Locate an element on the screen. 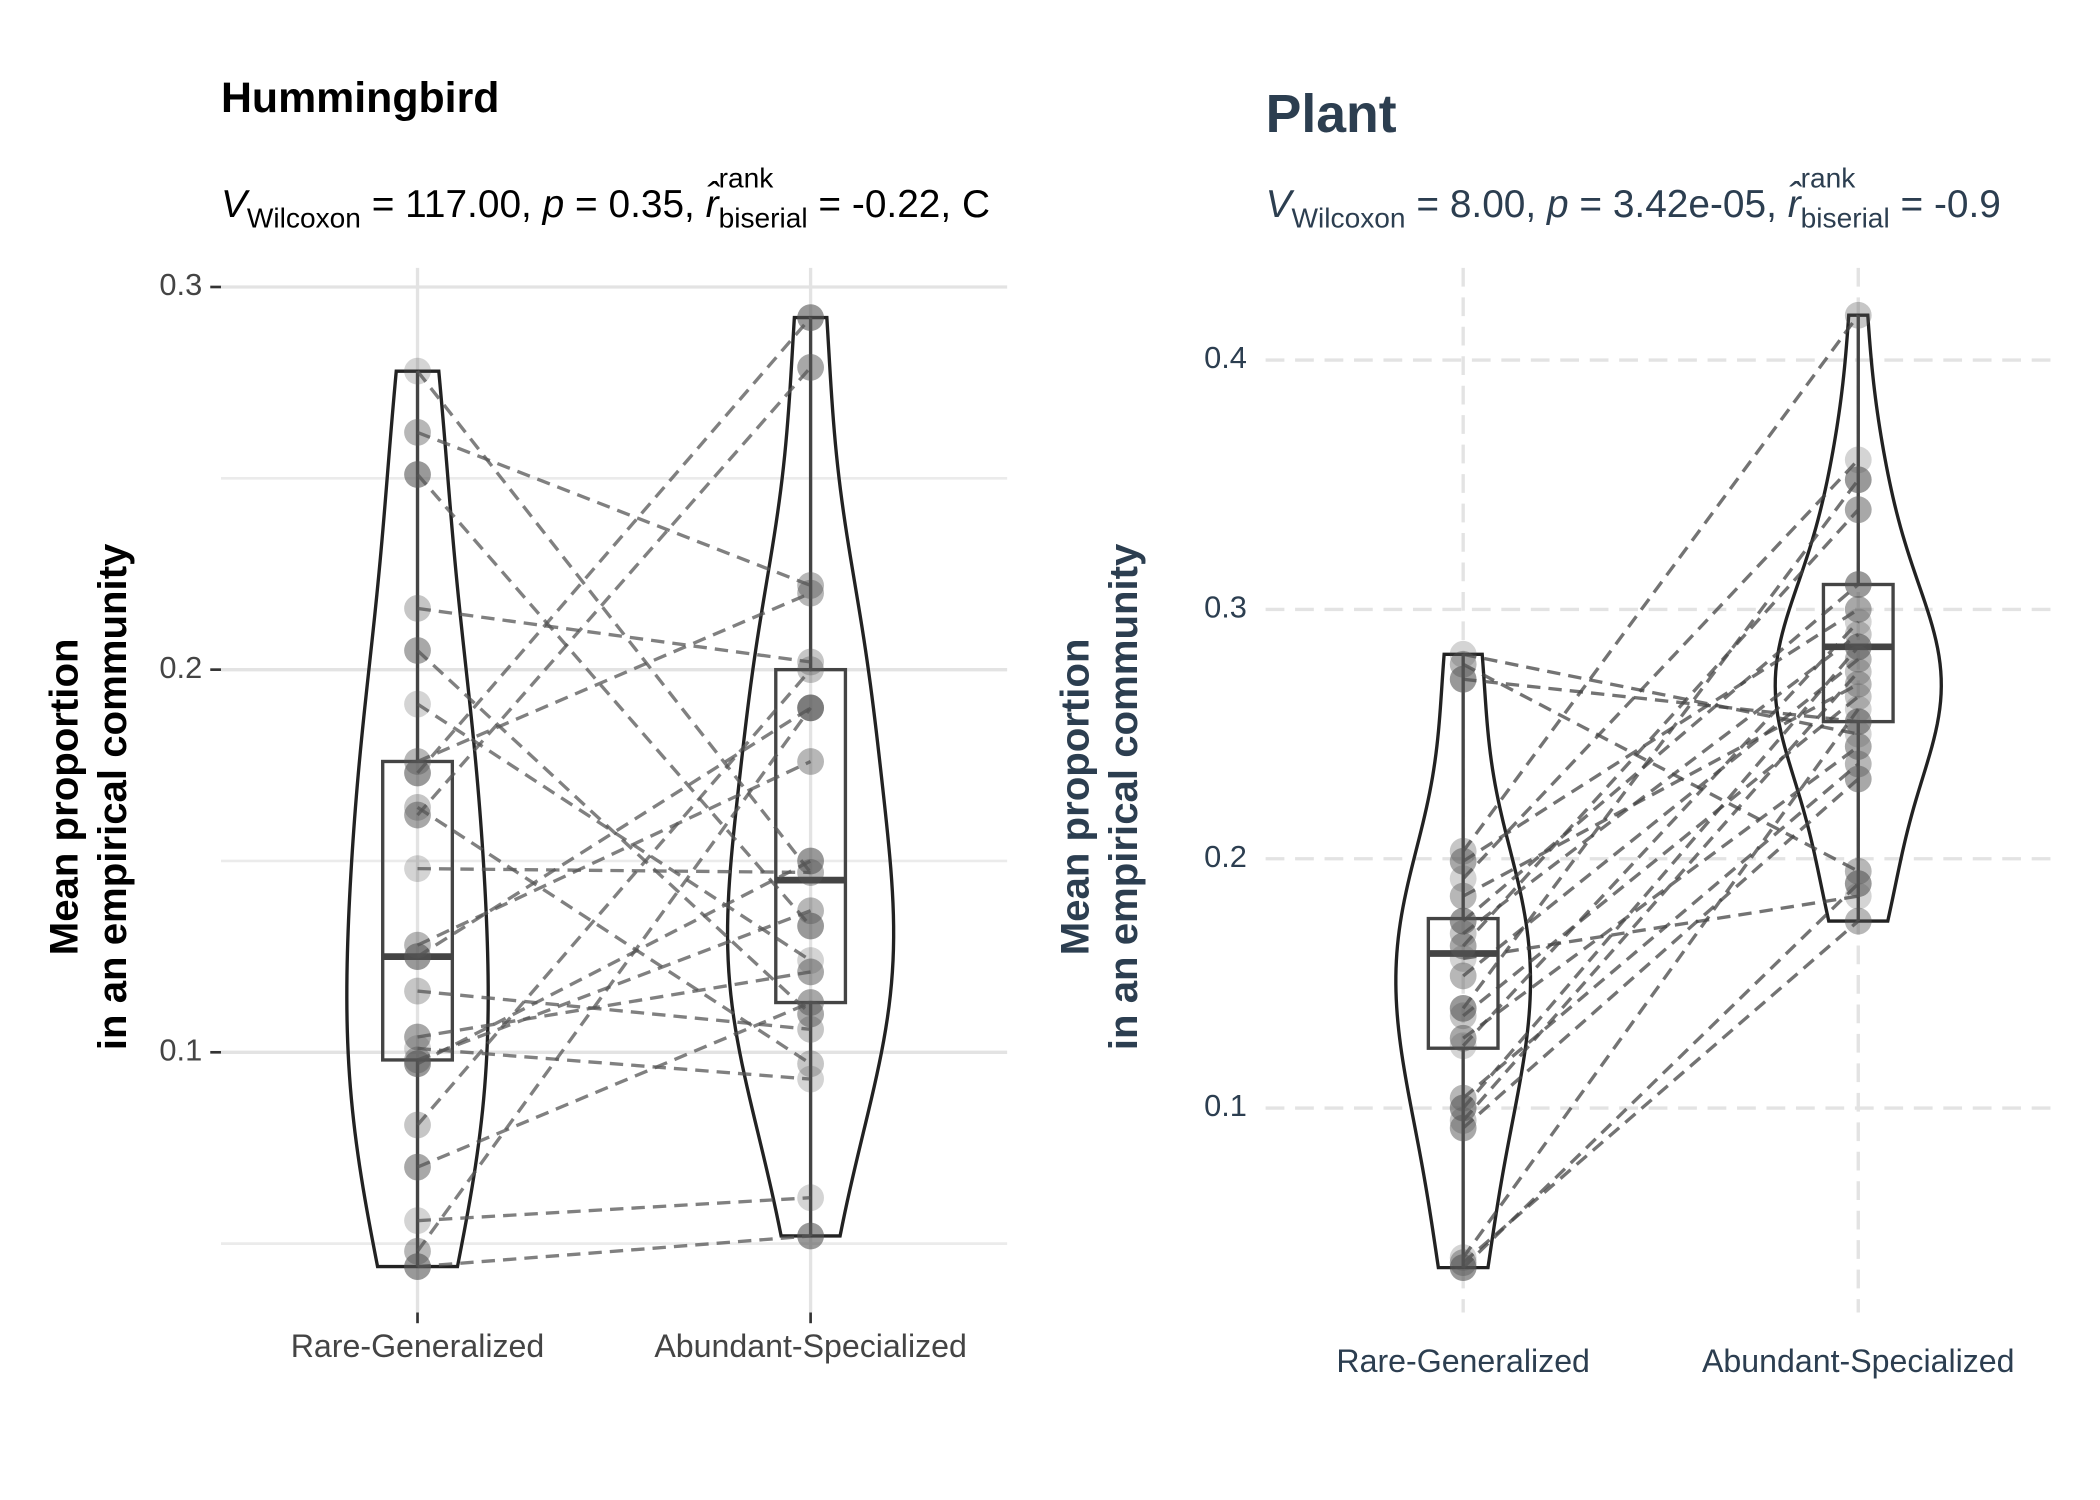 This screenshot has width=2100, height=1500. y-axis-label: in an empirical community is located at coordinates (1123, 796).